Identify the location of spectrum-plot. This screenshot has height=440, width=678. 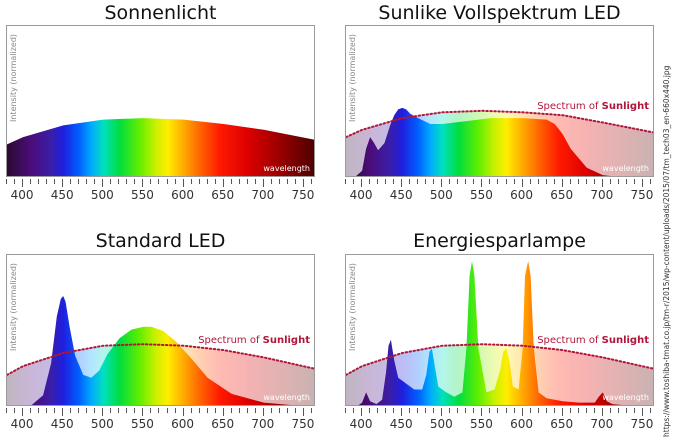
(160, 147).